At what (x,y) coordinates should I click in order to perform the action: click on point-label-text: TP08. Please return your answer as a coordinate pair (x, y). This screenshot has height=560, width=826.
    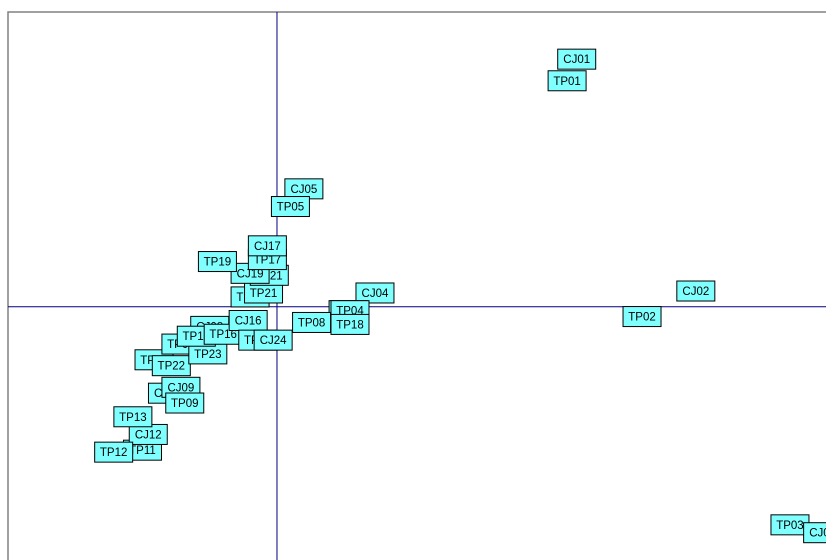
    Looking at the image, I should click on (312, 323).